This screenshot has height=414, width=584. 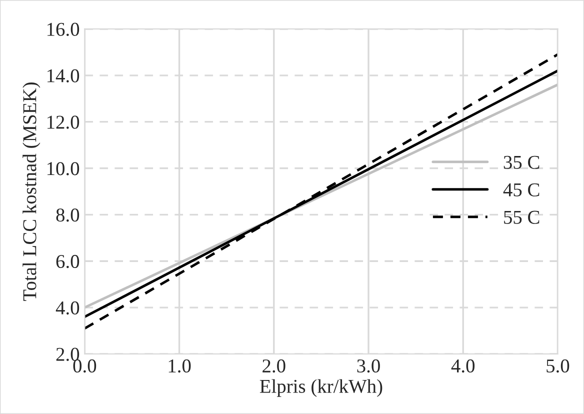 I want to click on y-tick-label: 14.0, so click(x=64, y=75).